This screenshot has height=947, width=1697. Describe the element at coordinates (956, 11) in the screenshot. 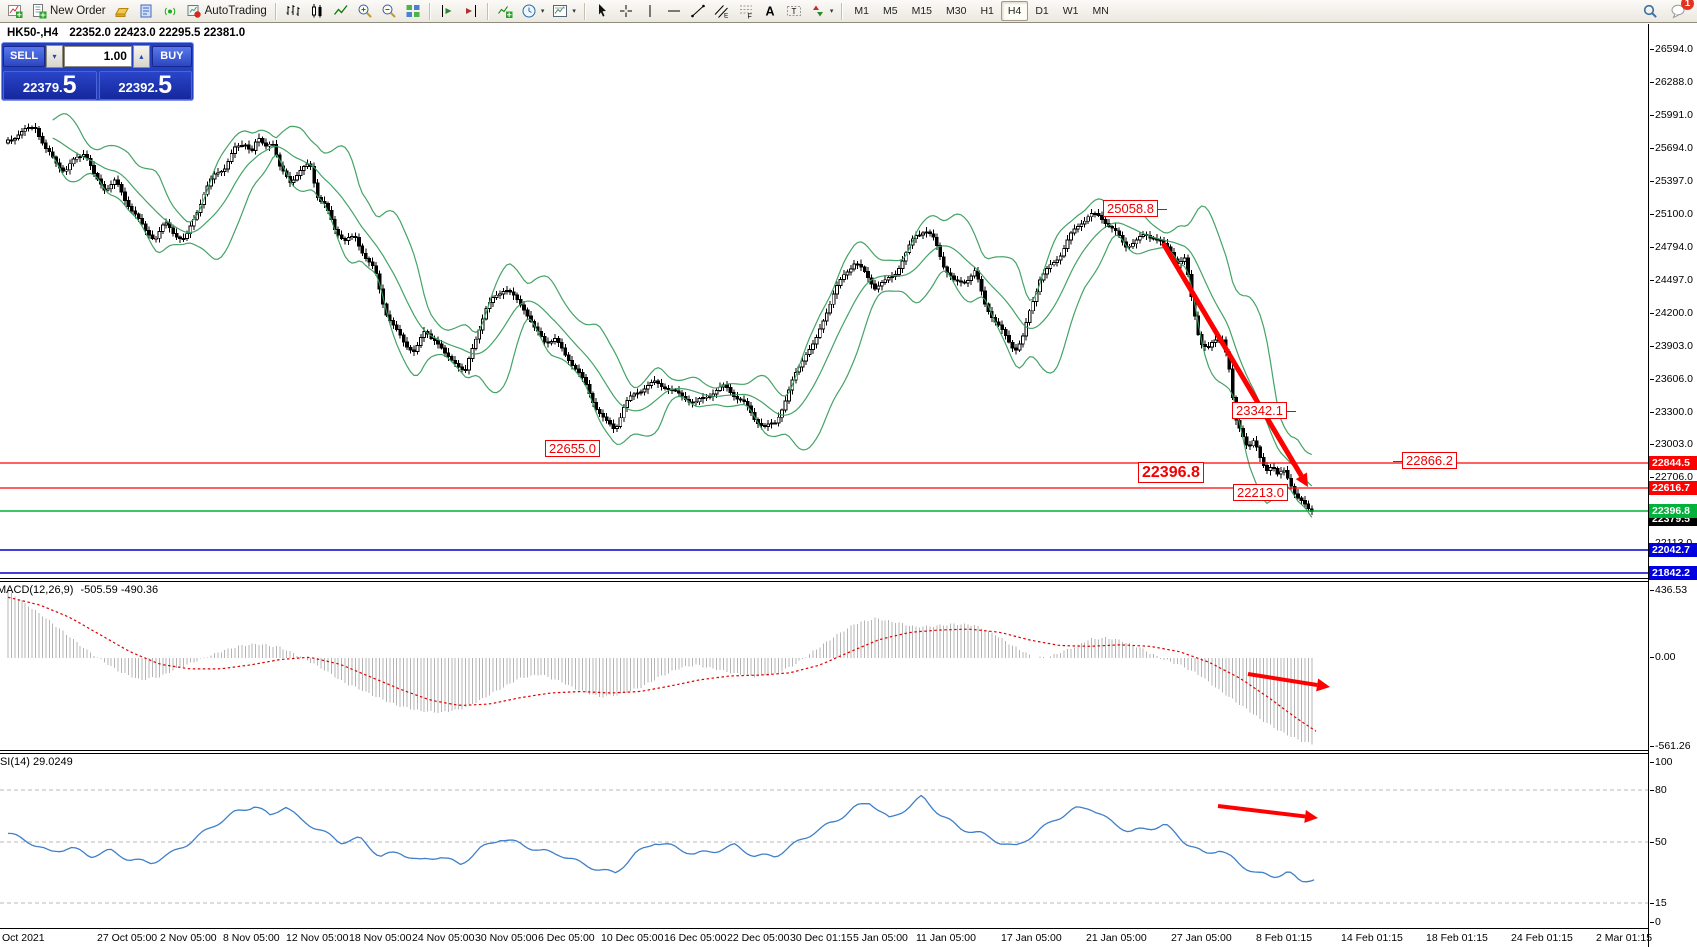

I see `timeframe-m30: M30` at that location.